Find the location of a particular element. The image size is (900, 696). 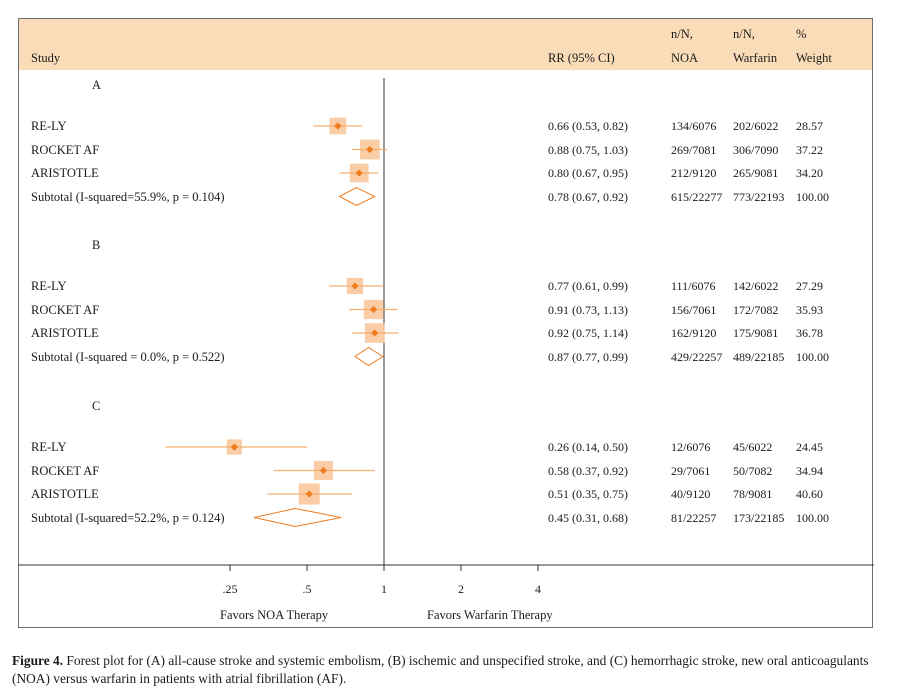

point-estimate-C-re-ly is located at coordinates (234, 447).